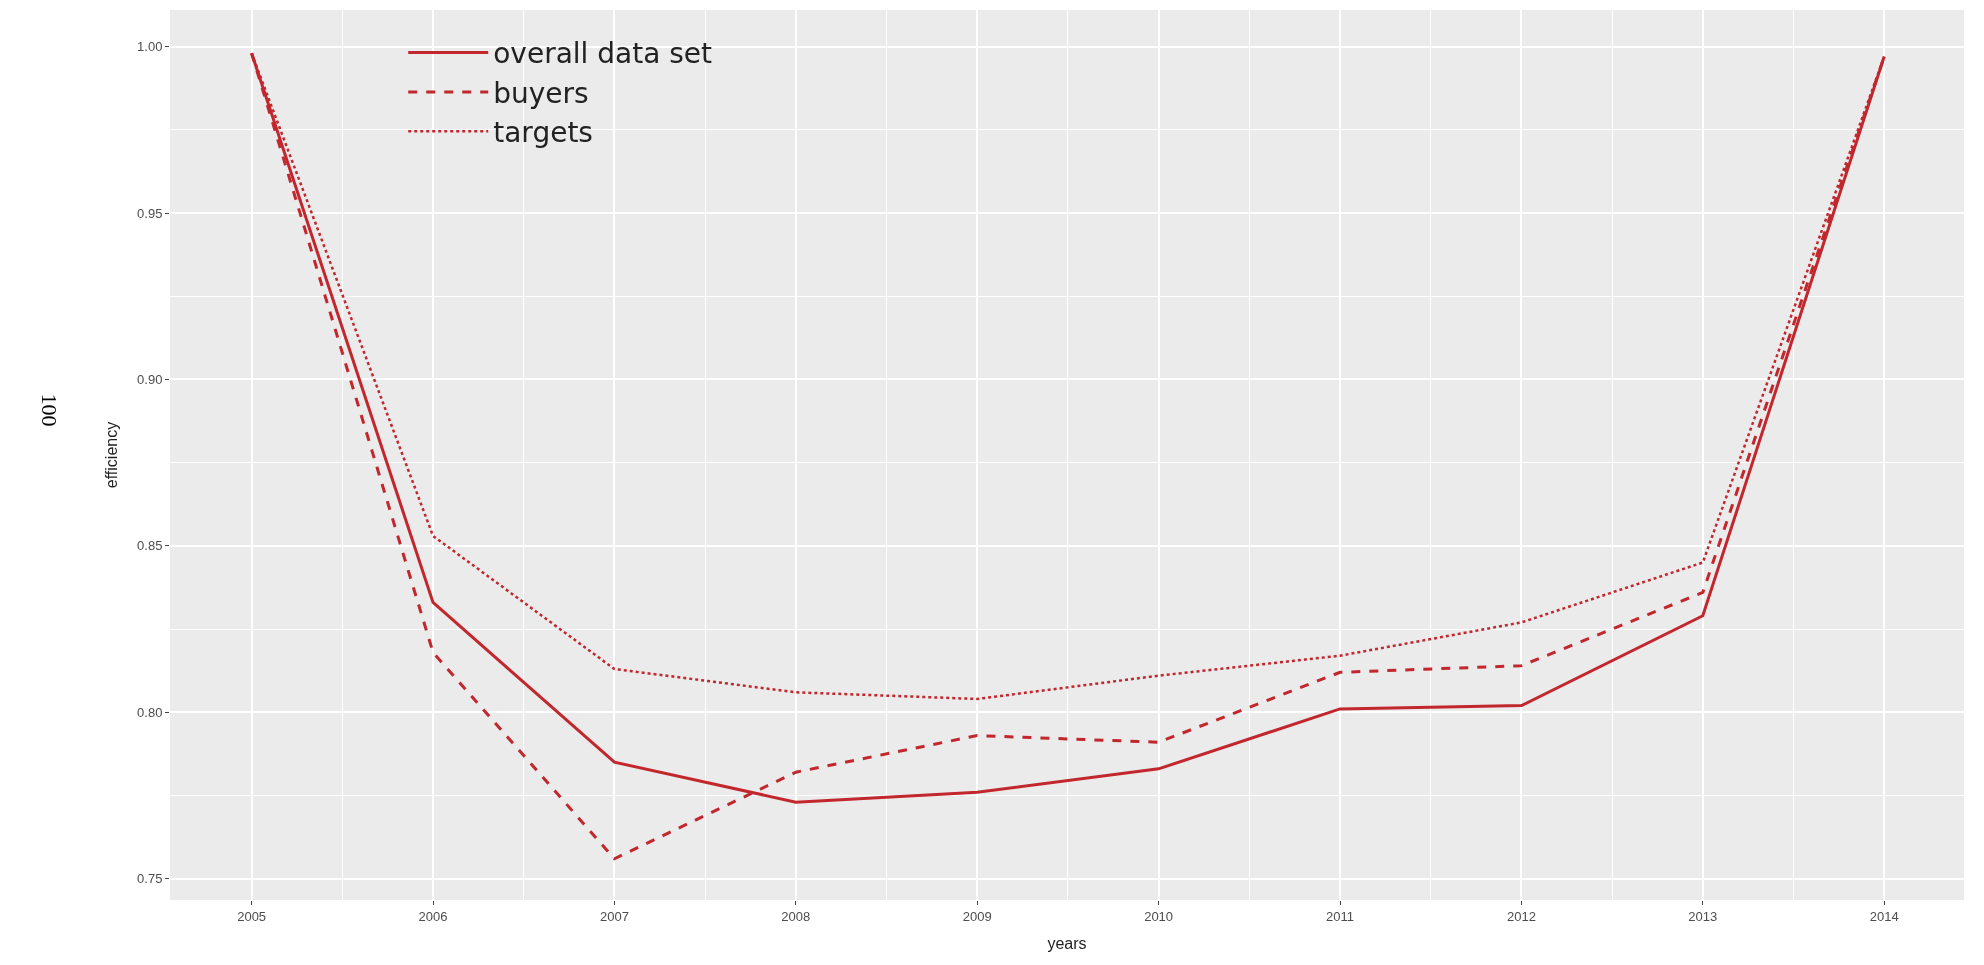 This screenshot has height=965, width=1984. Describe the element at coordinates (1703, 916) in the screenshot. I see `x-tick-label: 2013` at that location.